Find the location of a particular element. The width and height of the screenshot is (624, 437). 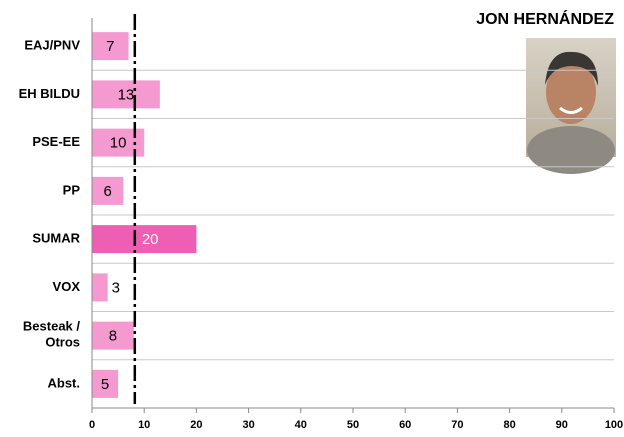

y-tick-label: Abst. is located at coordinates (64, 382).